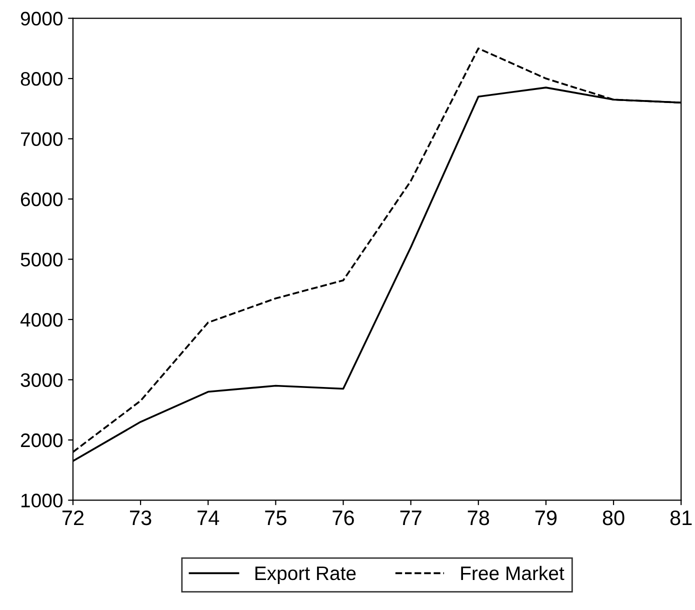 Image resolution: width=695 pixels, height=610 pixels. I want to click on legend-label: Free Market, so click(512, 573).